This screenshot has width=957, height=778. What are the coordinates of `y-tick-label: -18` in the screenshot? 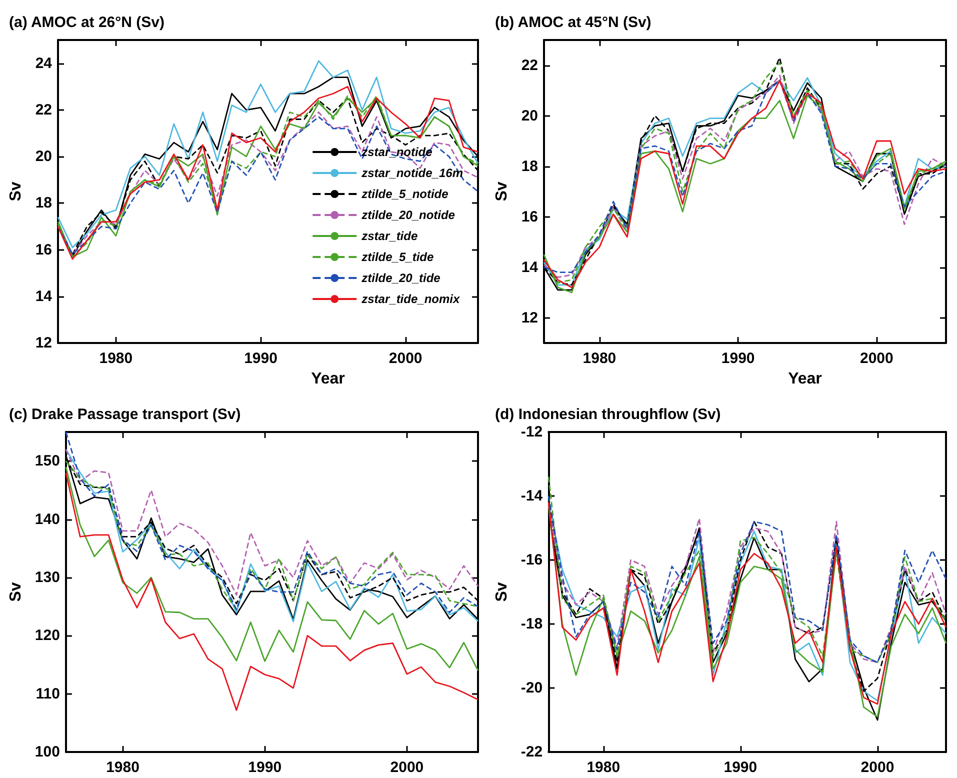 It's located at (531, 624).